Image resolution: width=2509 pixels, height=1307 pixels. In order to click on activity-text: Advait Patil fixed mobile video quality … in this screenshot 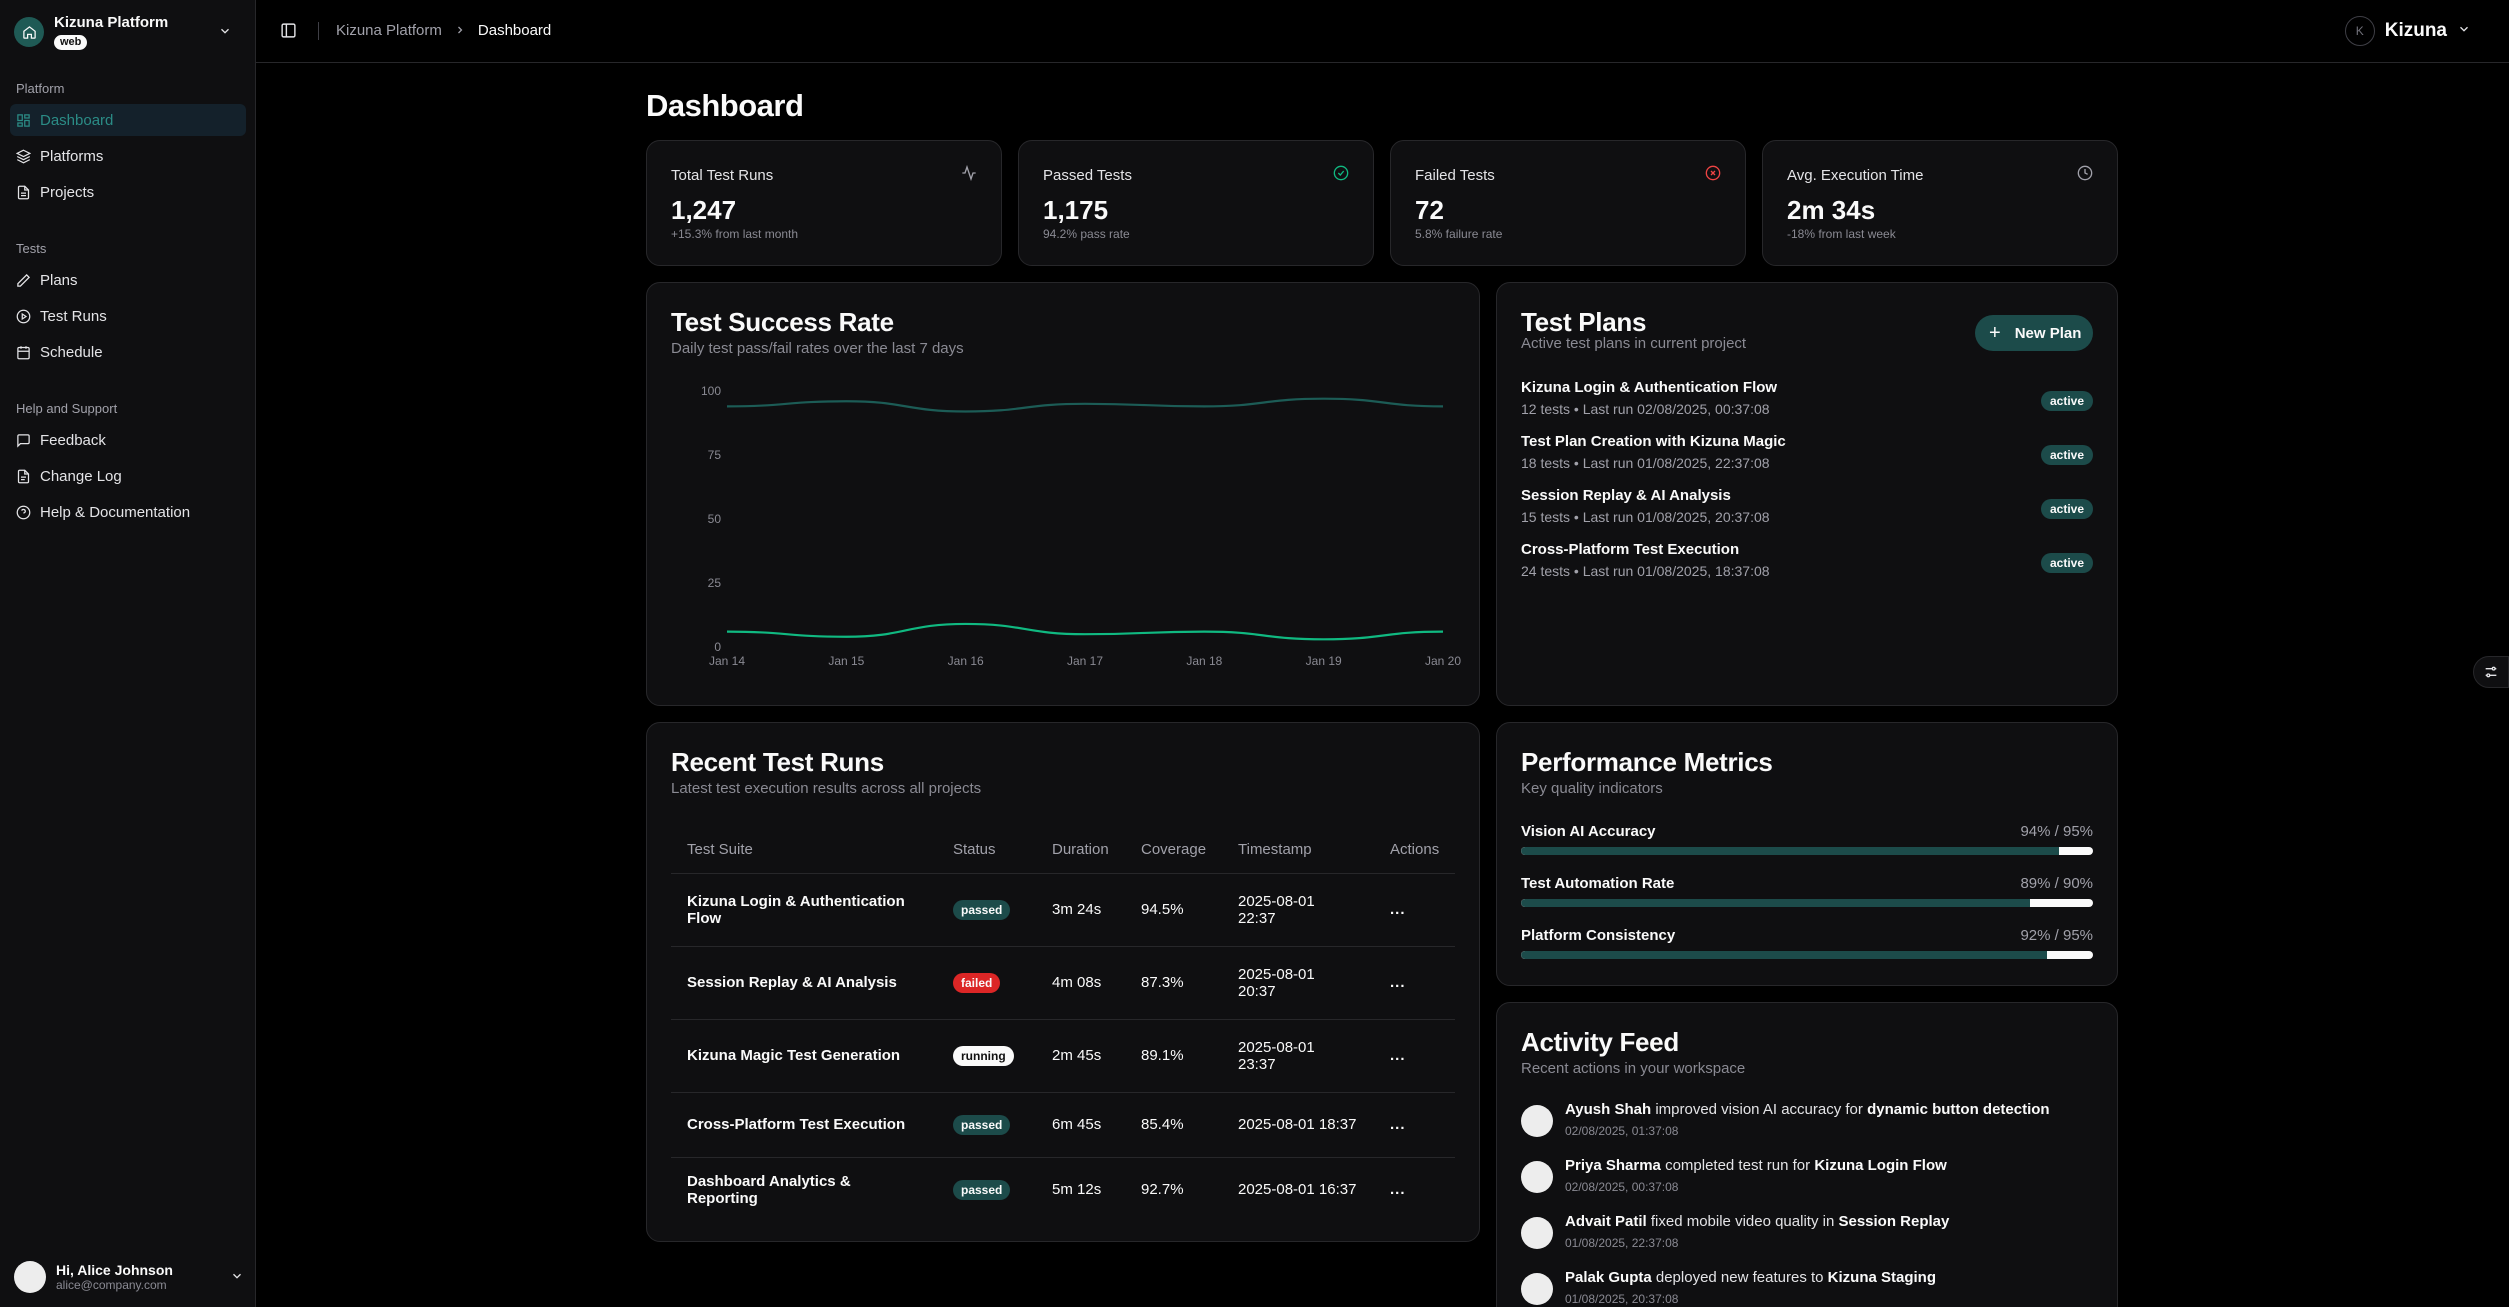, I will do `click(1757, 1221)`.